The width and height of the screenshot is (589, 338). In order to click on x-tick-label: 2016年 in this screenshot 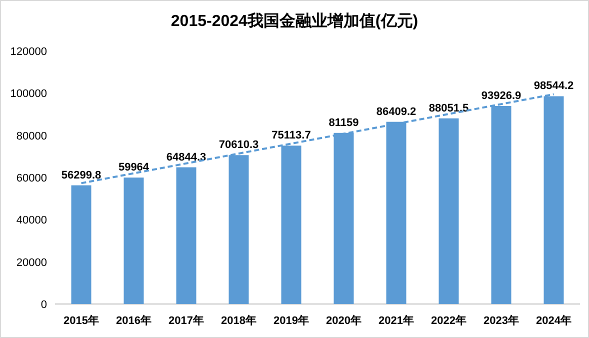, I will do `click(134, 320)`.